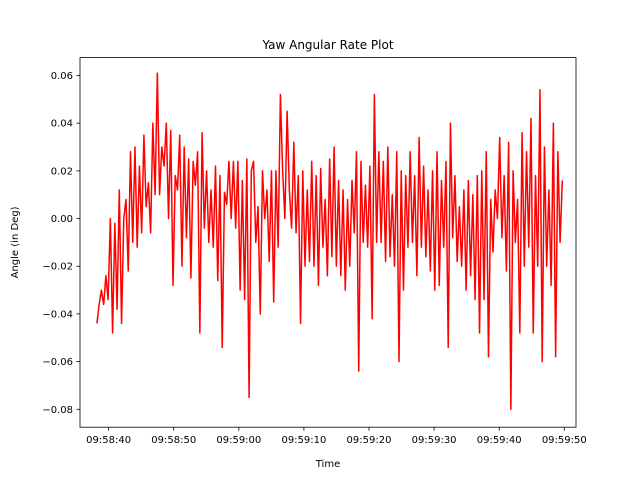 This screenshot has height=480, width=640. Describe the element at coordinates (57, 314) in the screenshot. I see `y-tick-label: −0.04` at that location.